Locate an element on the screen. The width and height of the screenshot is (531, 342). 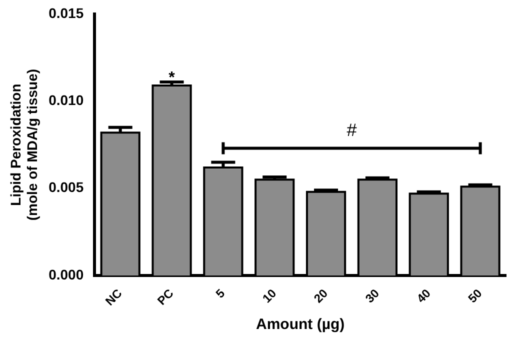
x-tick-label: 20 is located at coordinates (321, 296).